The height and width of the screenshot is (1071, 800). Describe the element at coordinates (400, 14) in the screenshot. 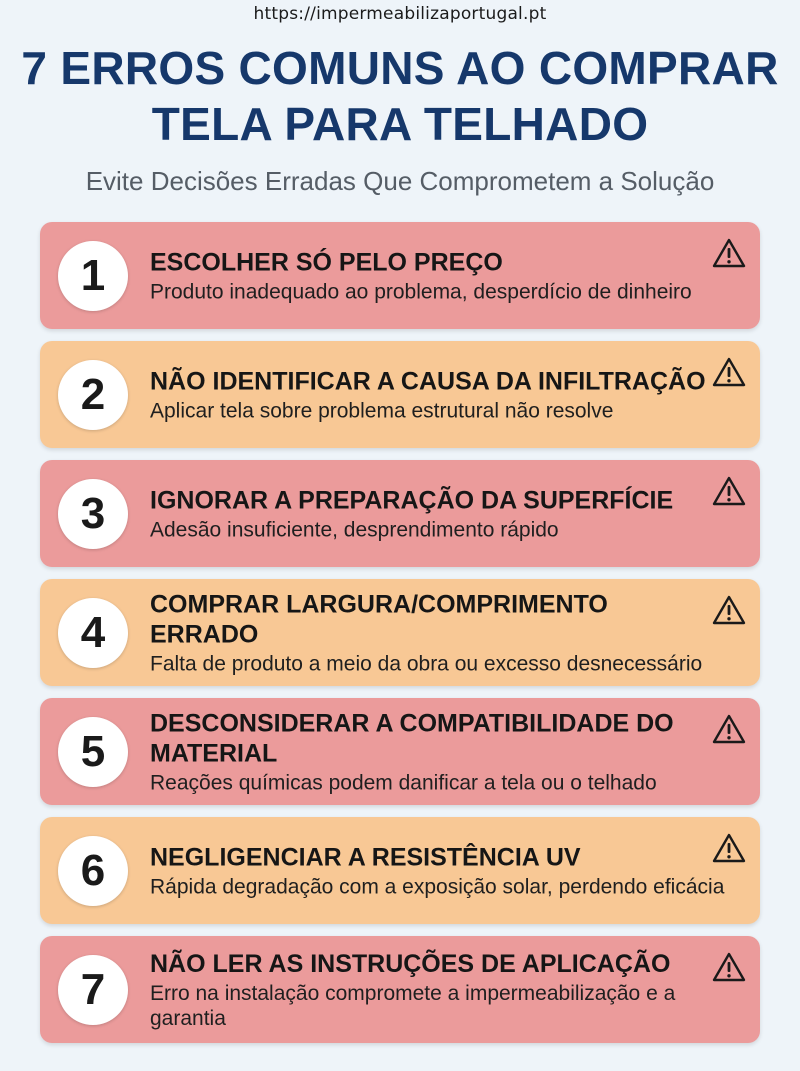

I see `site-url: https://impermeabilizaportugal.pt` at that location.